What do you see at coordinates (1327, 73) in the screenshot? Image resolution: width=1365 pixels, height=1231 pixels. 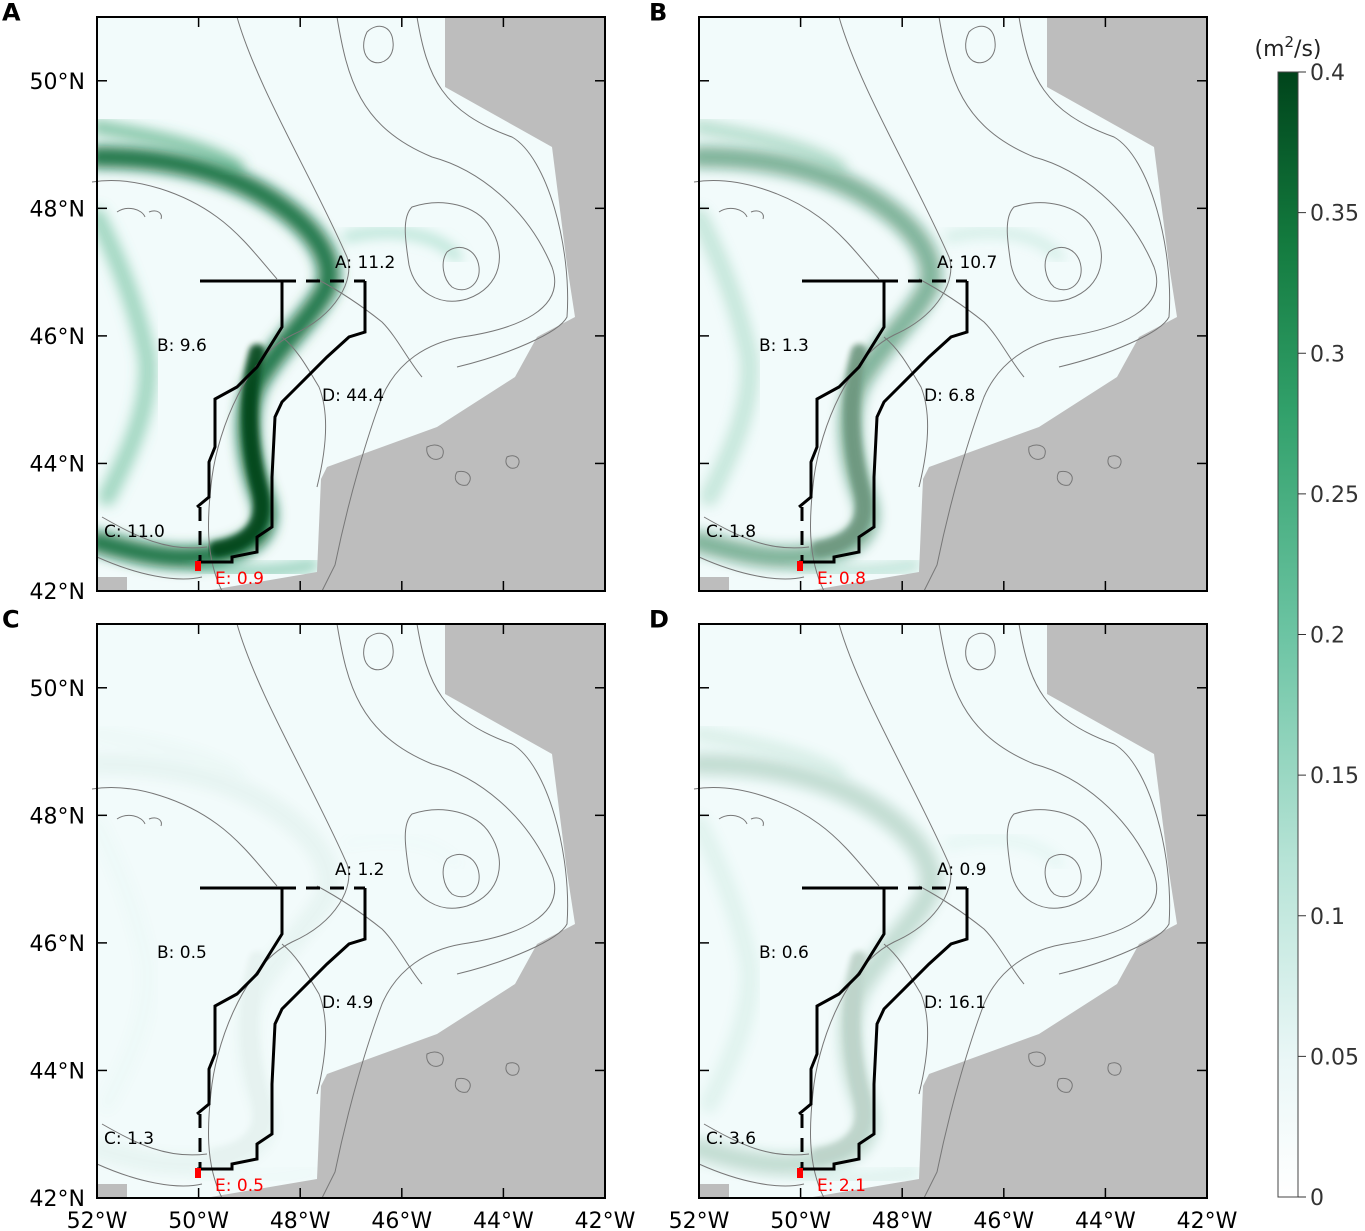 I see `colorbar-tick-label: 0.4` at bounding box center [1327, 73].